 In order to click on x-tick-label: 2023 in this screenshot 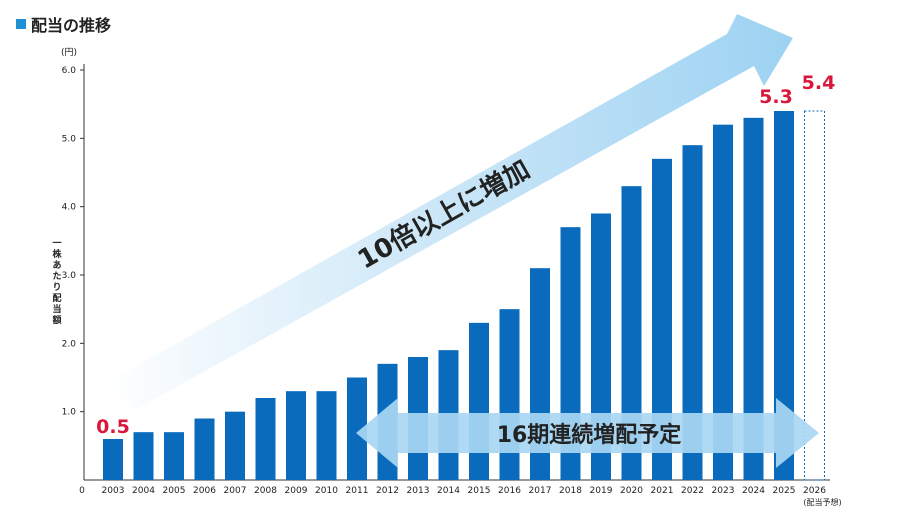, I will do `click(723, 491)`.